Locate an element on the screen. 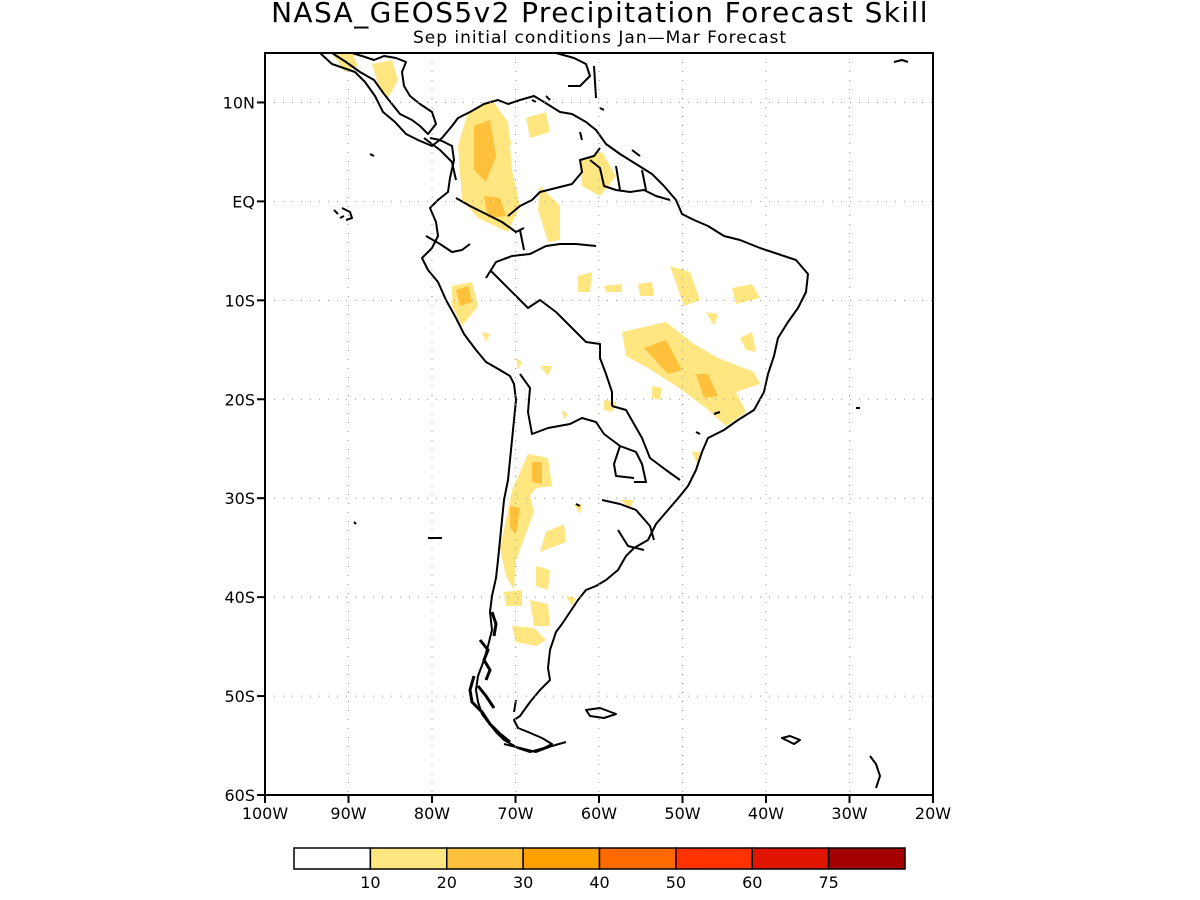  lat-tick-label: 10S is located at coordinates (239, 300).